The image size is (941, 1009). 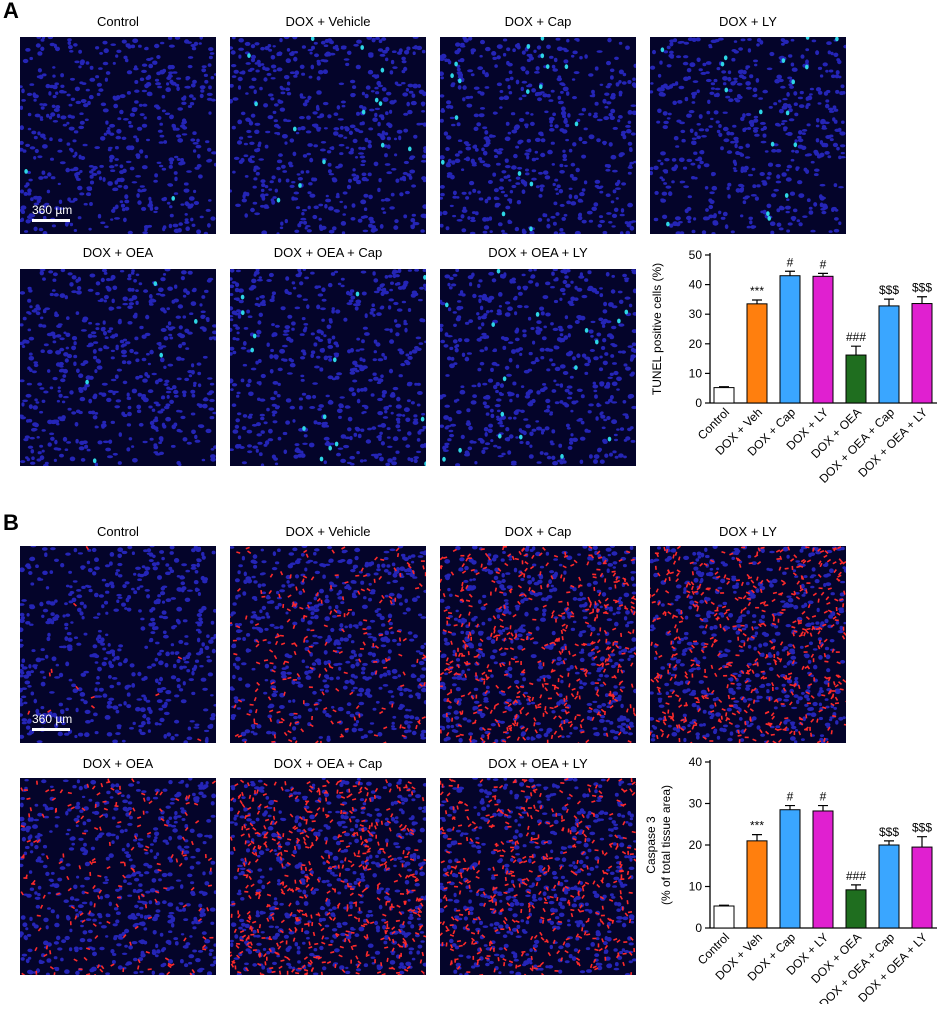 What do you see at coordinates (657, 329) in the screenshot?
I see `y-axis-label: TUNEL positive cells (%)` at bounding box center [657, 329].